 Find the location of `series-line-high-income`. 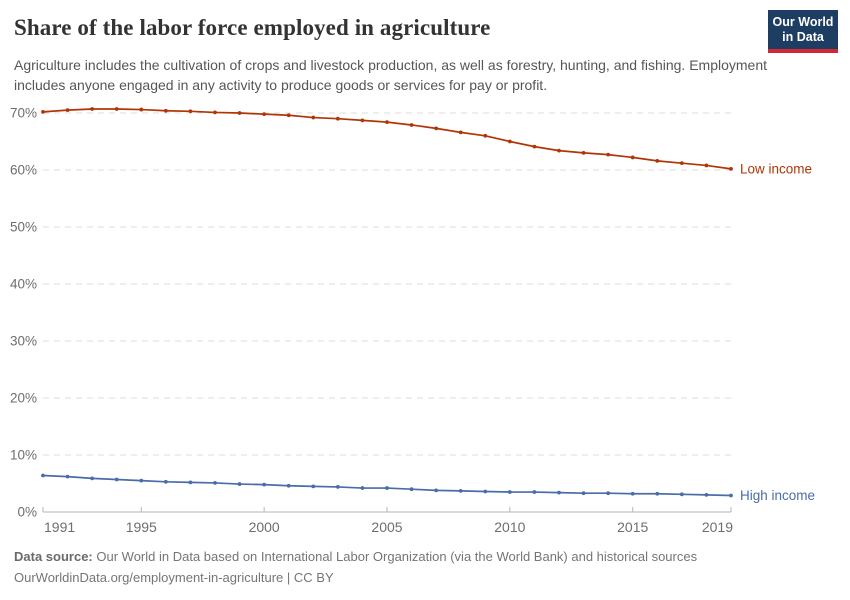

series-line-high-income is located at coordinates (387, 485).